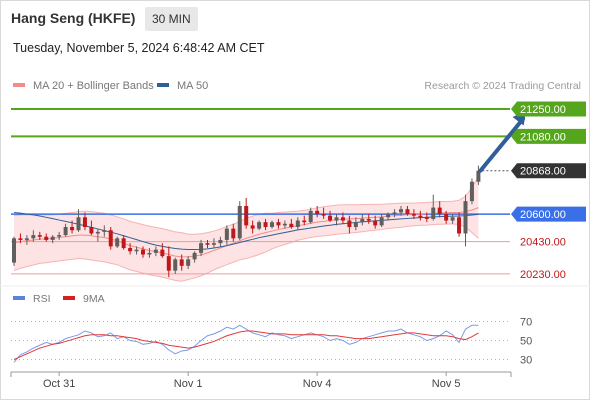  Describe the element at coordinates (543, 172) in the screenshot. I see `level-tag-label: 20868.00` at that location.